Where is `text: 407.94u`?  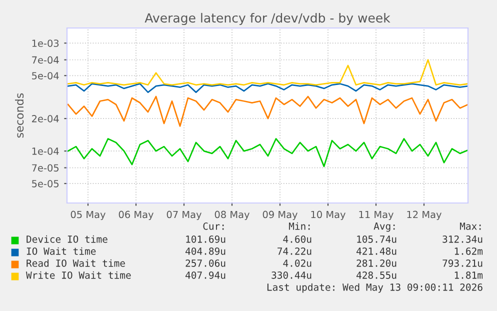 text: 407.94u is located at coordinates (206, 275).